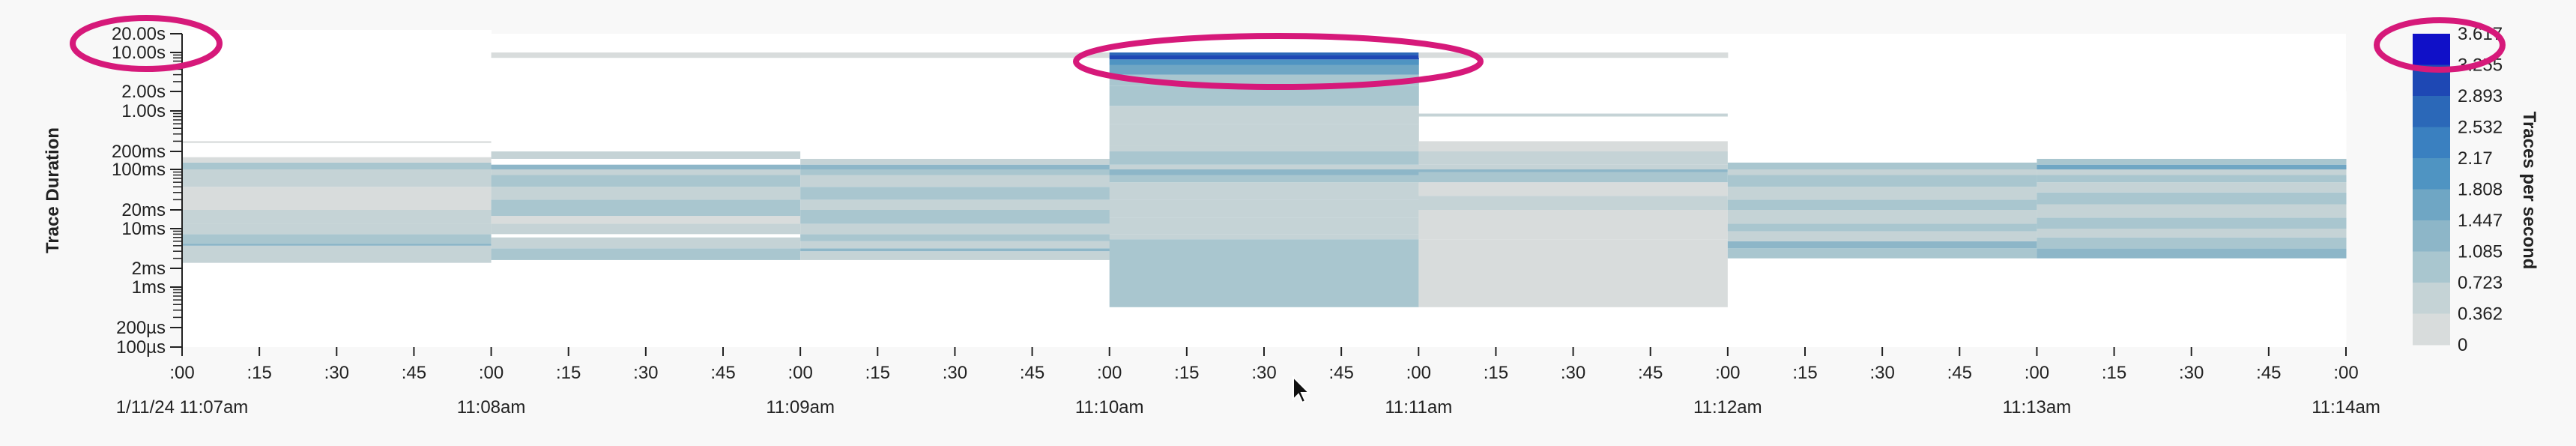 Image resolution: width=2576 pixels, height=446 pixels. What do you see at coordinates (1278, 61) in the screenshot?
I see `spike-callout` at bounding box center [1278, 61].